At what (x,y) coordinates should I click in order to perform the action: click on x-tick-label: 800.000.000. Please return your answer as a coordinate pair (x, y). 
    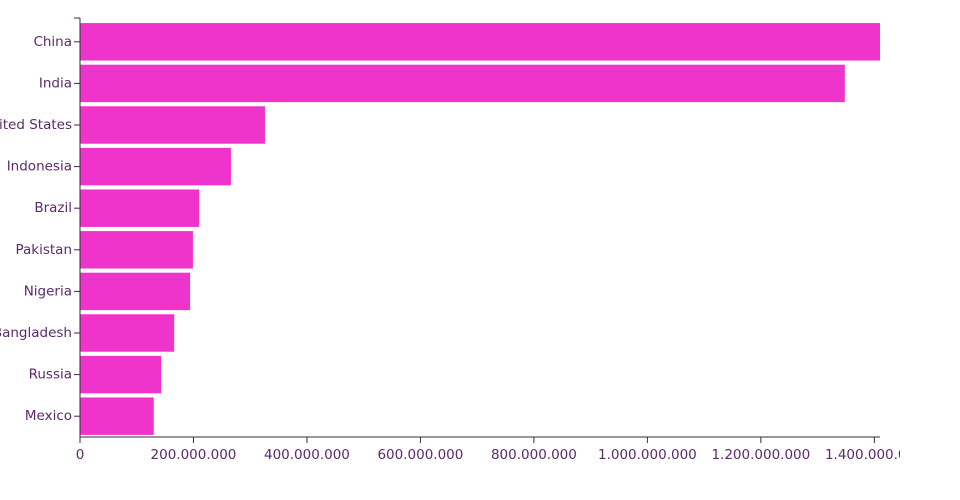
    Looking at the image, I should click on (534, 455).